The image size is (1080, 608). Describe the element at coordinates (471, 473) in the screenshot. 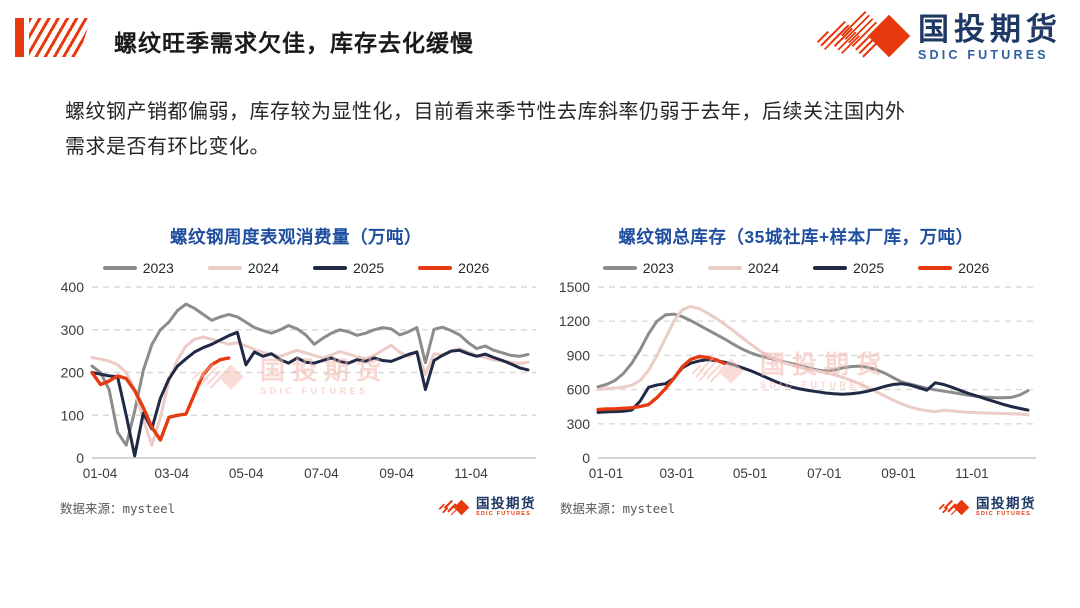

I see `x-tick-label: 11-04` at that location.